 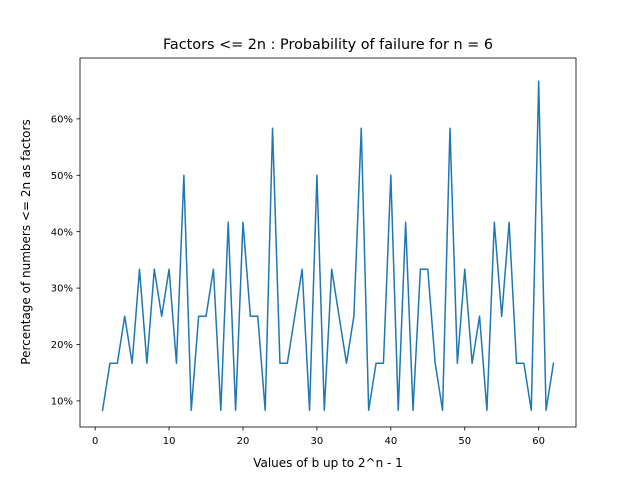 I want to click on y-tick-label: 10%, so click(x=62, y=402).